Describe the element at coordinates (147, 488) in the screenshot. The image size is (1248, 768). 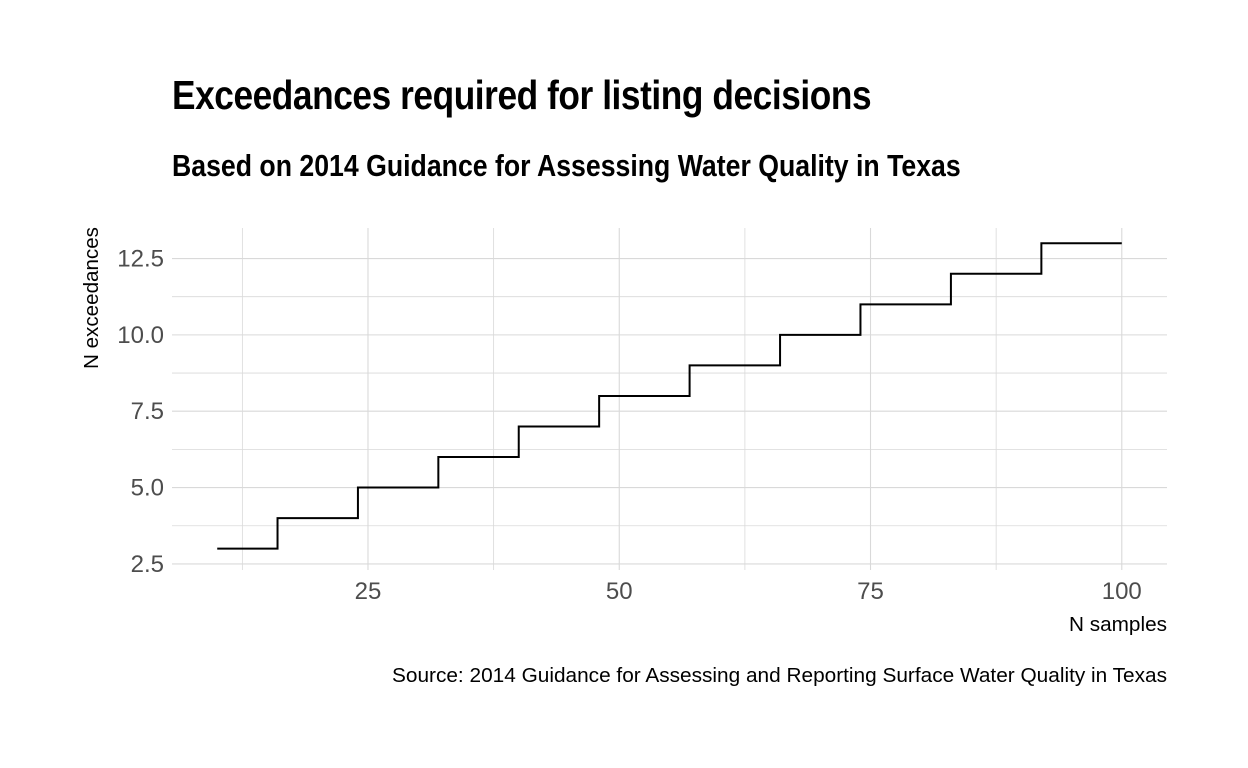
I see `y-tick-label: 5.0` at that location.